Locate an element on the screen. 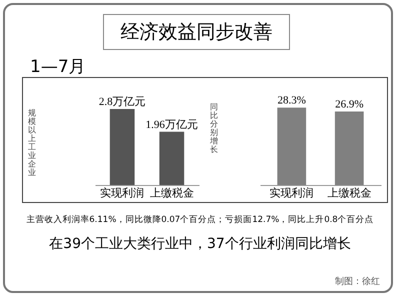  data-label: 2.8万亿元 is located at coordinates (122, 102).